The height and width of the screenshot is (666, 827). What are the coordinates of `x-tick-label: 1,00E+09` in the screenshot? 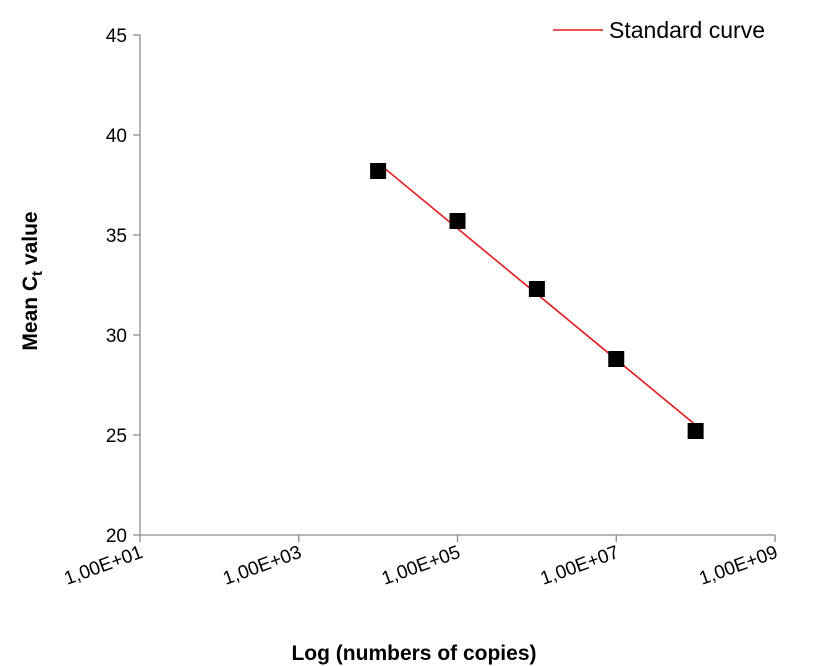 It's located at (739, 566).